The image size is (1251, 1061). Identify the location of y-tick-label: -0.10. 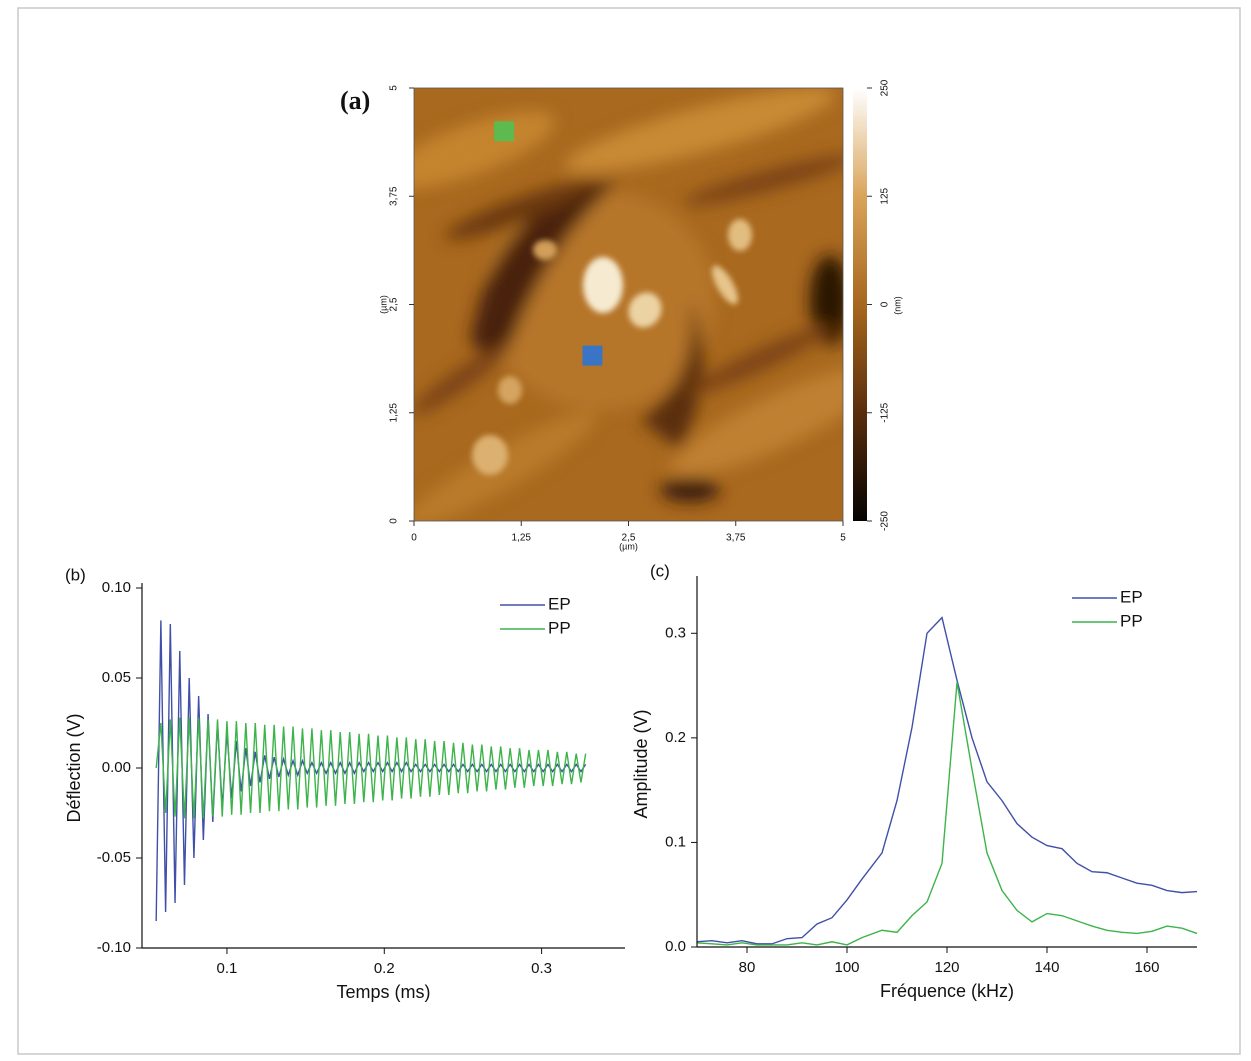
(114, 947).